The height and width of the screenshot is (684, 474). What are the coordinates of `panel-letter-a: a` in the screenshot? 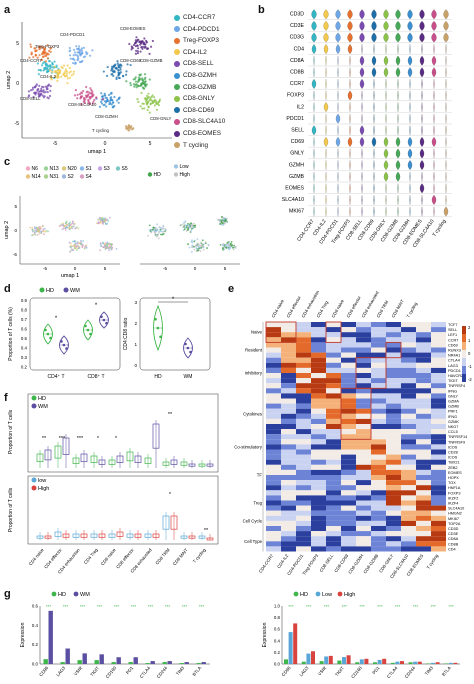 It's located at (7, 10).